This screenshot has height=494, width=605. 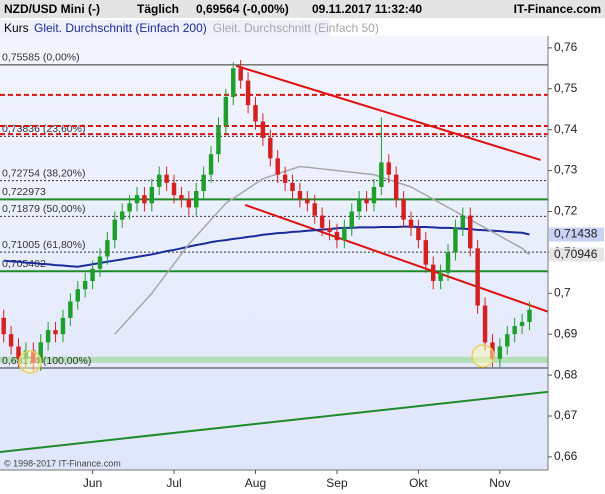 What do you see at coordinates (499, 483) in the screenshot?
I see `x-tick-label: Nov` at bounding box center [499, 483].